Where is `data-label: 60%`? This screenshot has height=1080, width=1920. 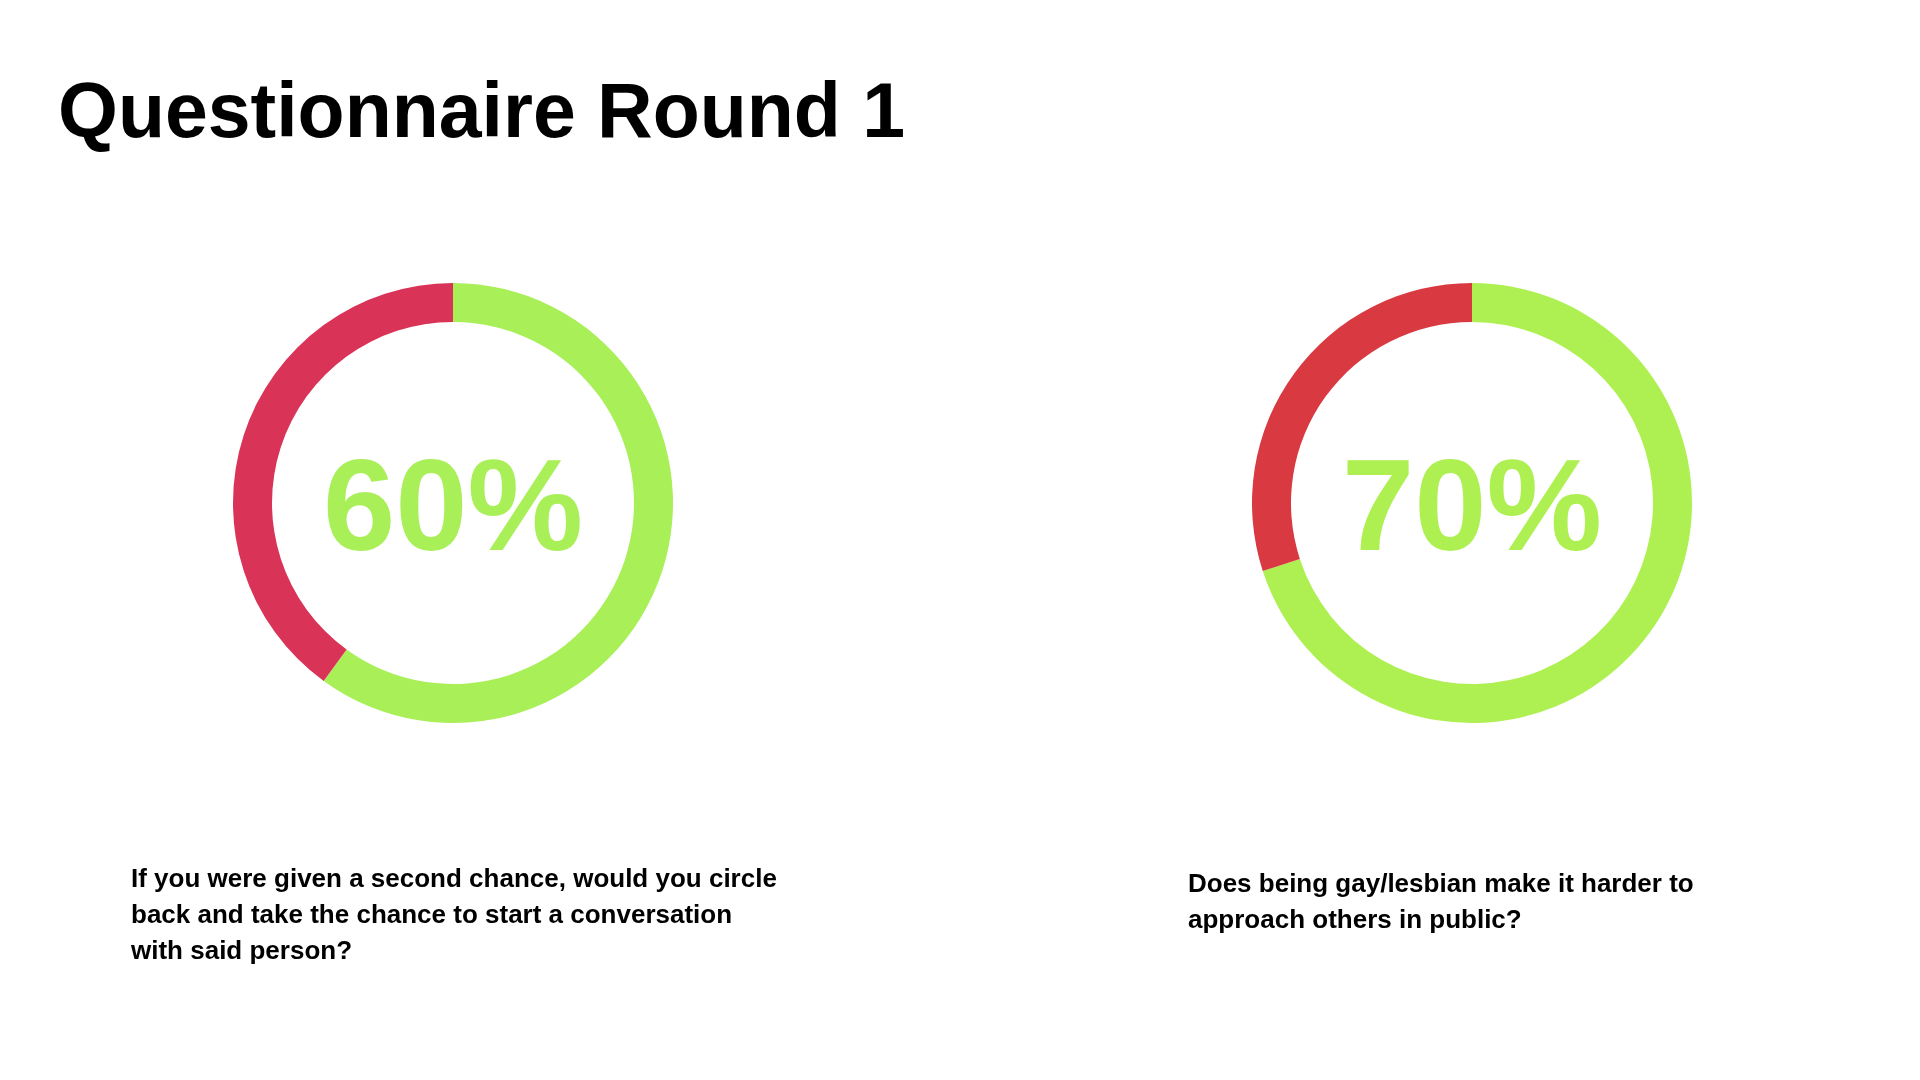 data-label: 60% is located at coordinates (453, 504).